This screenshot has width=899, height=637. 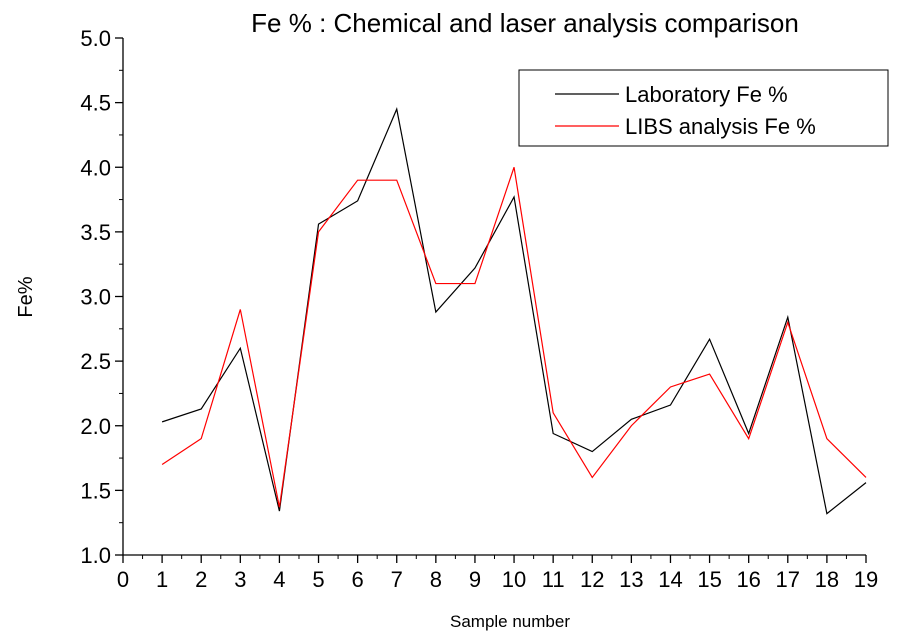 What do you see at coordinates (706, 94) in the screenshot?
I see `legend-label: Laboratory Fe %` at bounding box center [706, 94].